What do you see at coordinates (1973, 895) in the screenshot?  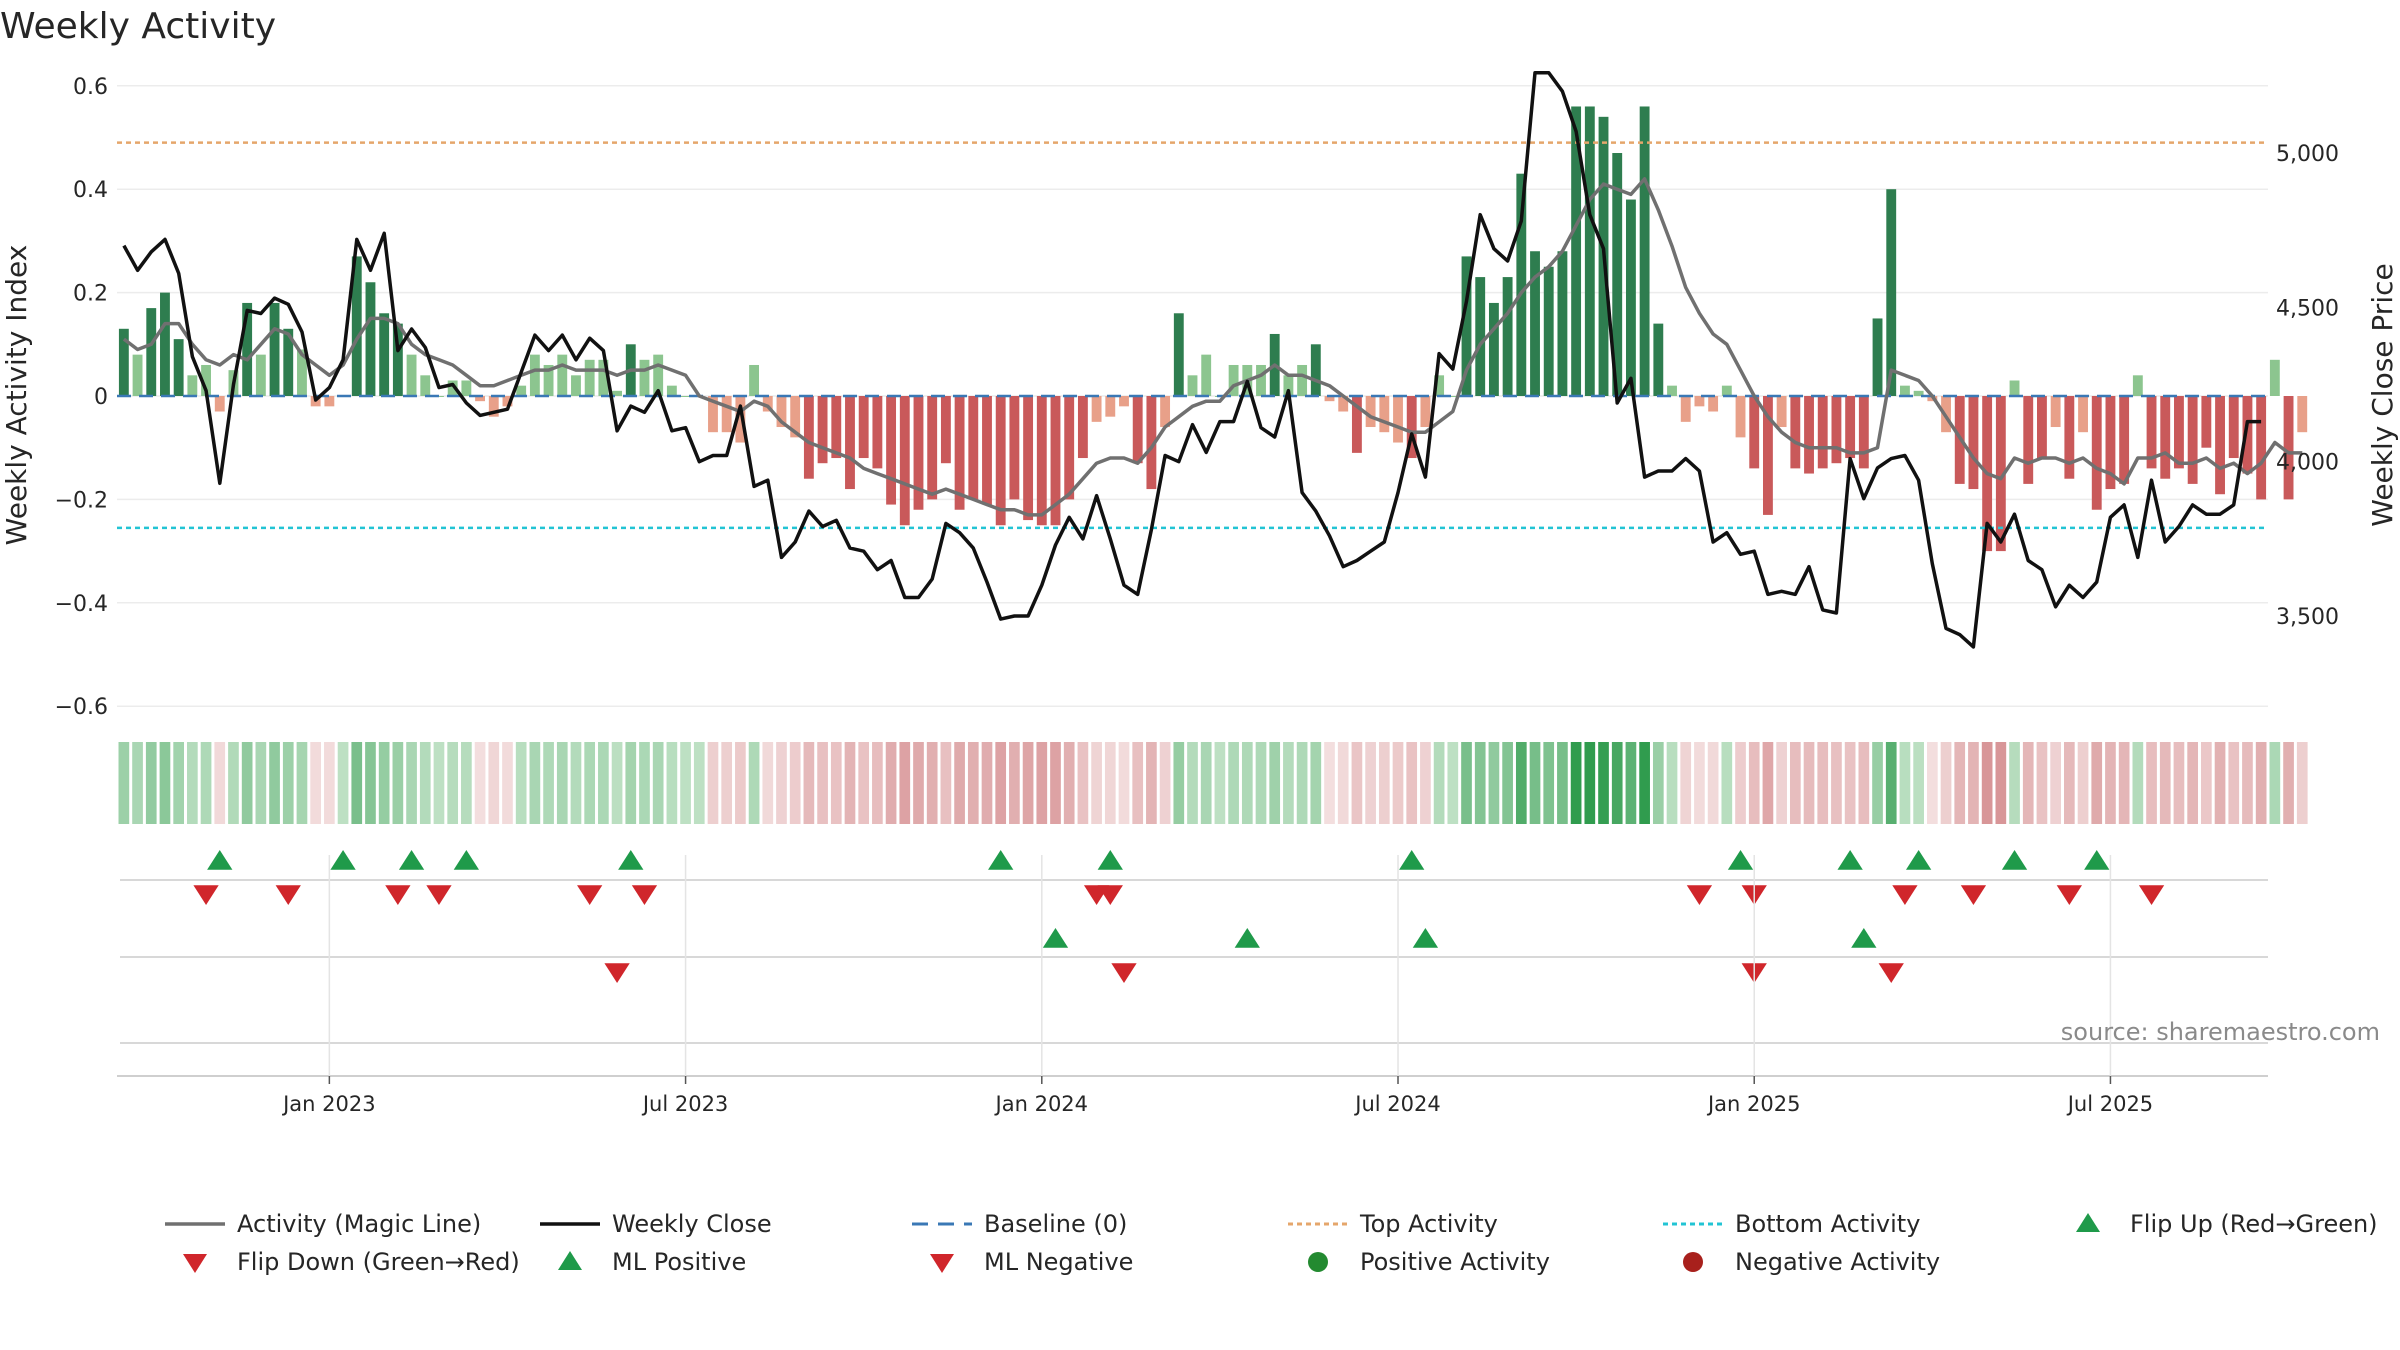 I see `flip-down-marker` at bounding box center [1973, 895].